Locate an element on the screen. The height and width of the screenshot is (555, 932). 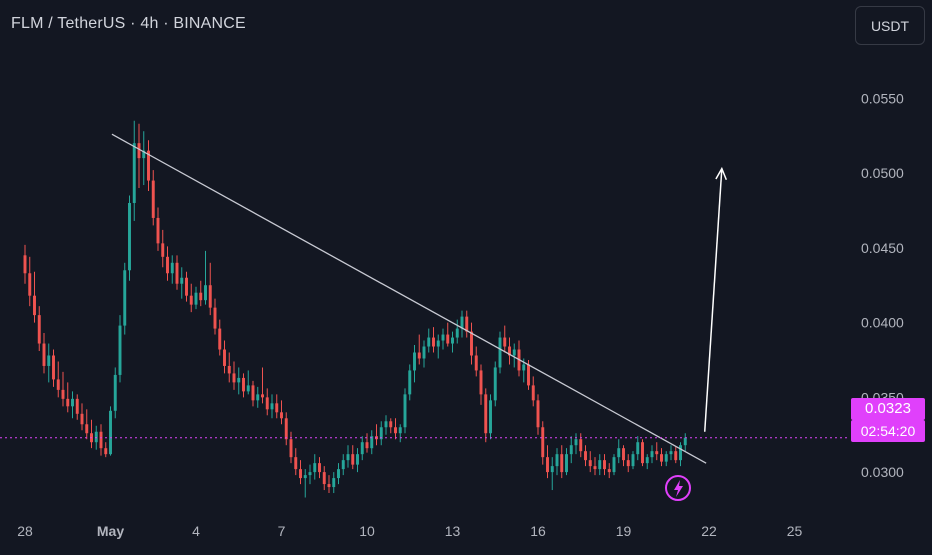
x-tick-label: 22 is located at coordinates (709, 531).